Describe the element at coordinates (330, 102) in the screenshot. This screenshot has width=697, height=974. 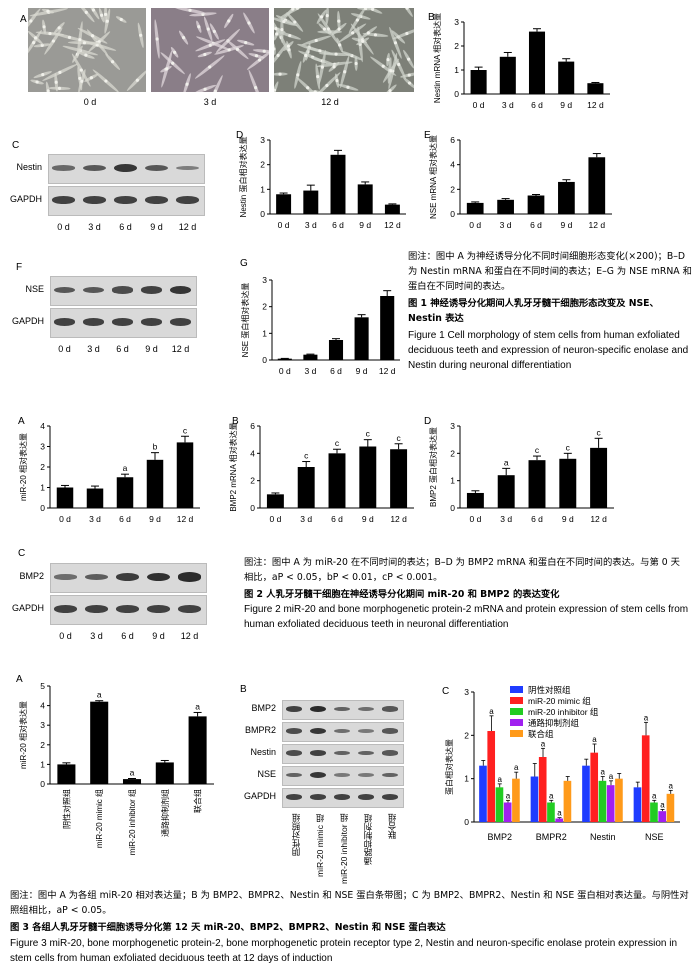
I see `micro-time-2: 12 d` at that location.